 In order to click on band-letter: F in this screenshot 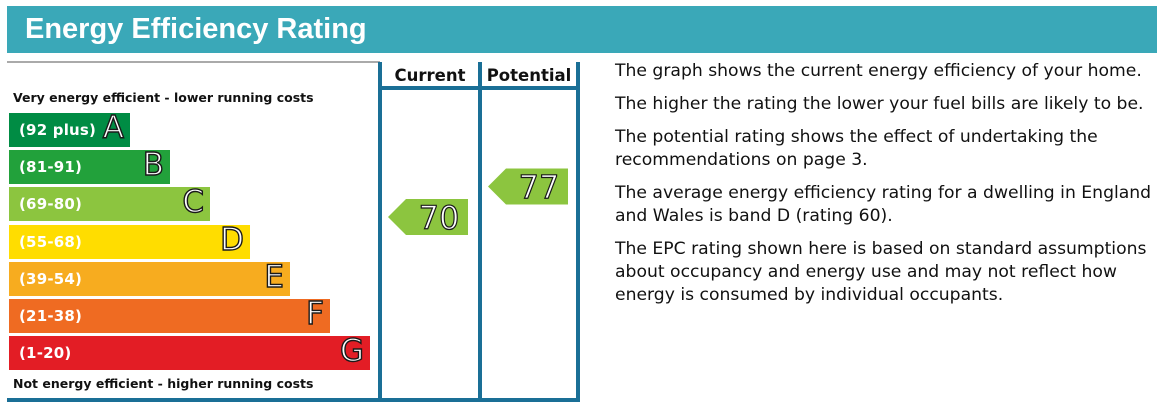, I will do `click(314, 313)`.